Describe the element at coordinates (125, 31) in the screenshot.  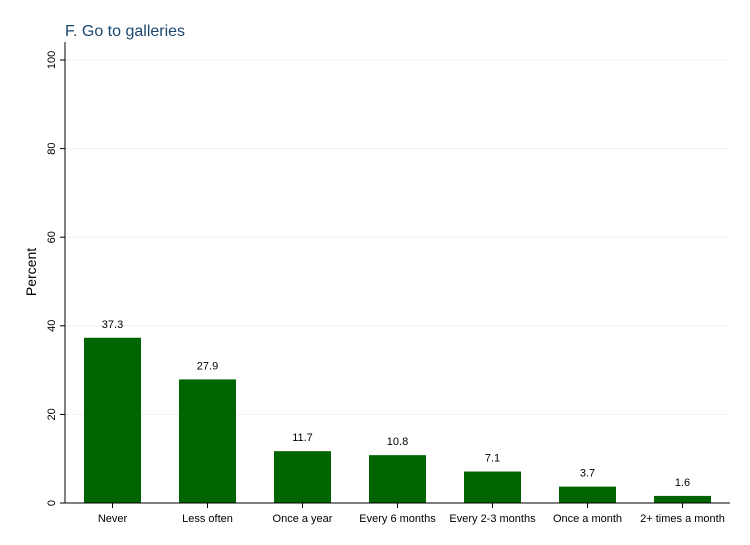
I see `chart-title: F. Go to galleries` at that location.